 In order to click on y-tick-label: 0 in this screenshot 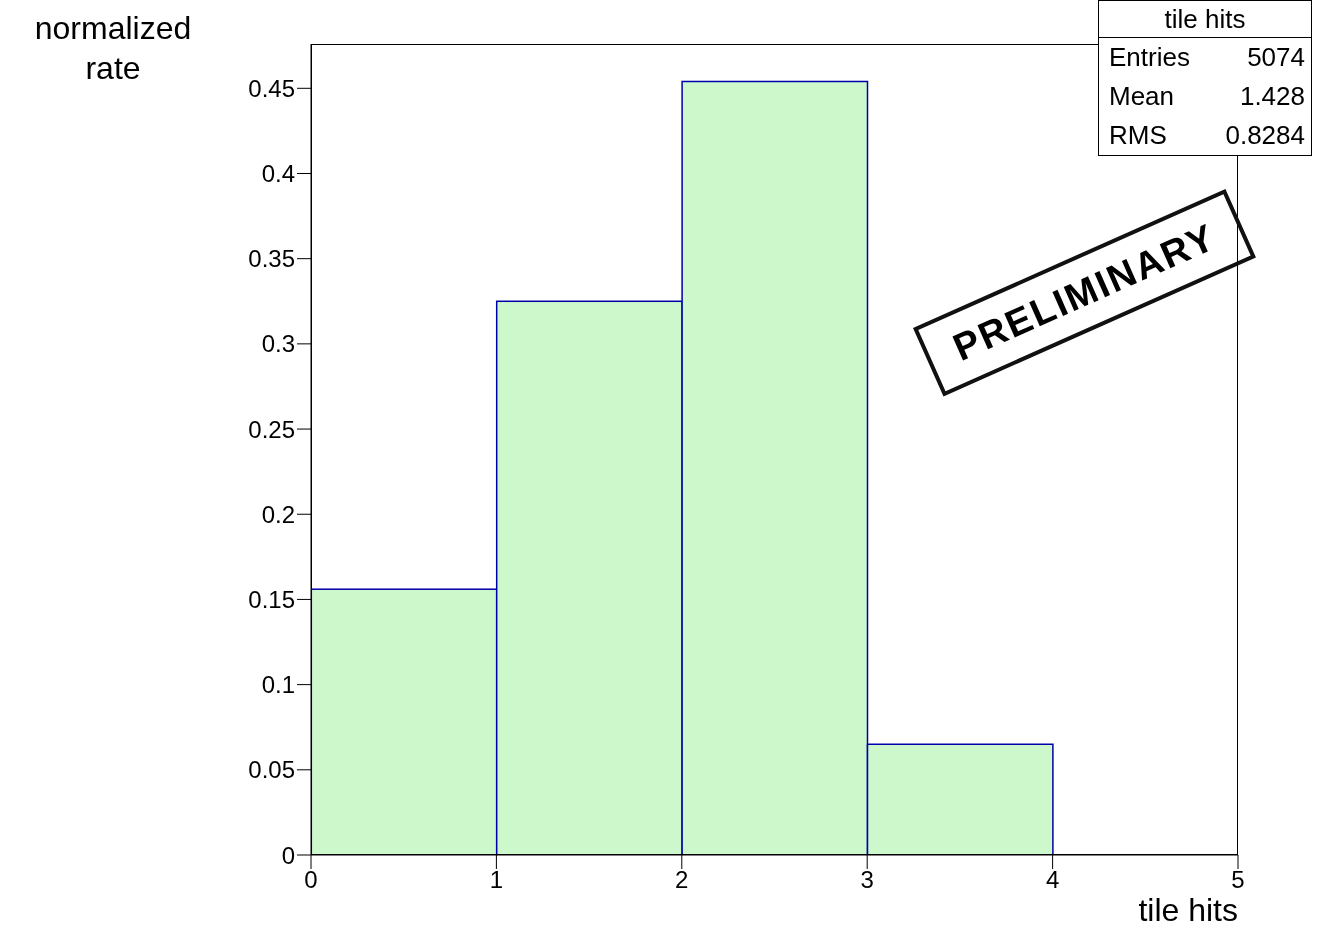, I will do `click(288, 855)`.